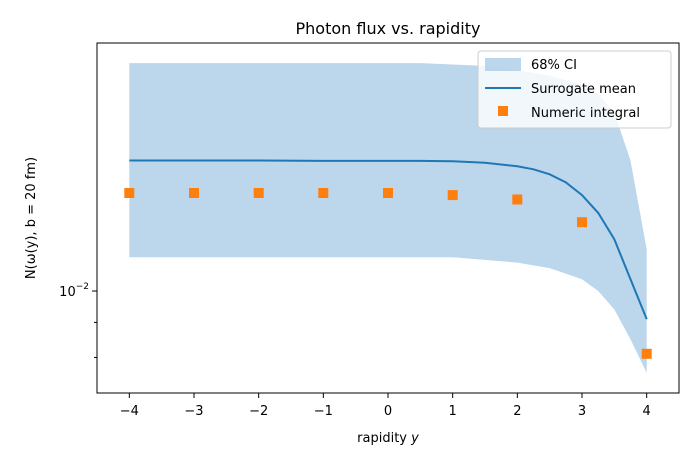  What do you see at coordinates (453, 411) in the screenshot?
I see `x-tick-label: 1` at bounding box center [453, 411].